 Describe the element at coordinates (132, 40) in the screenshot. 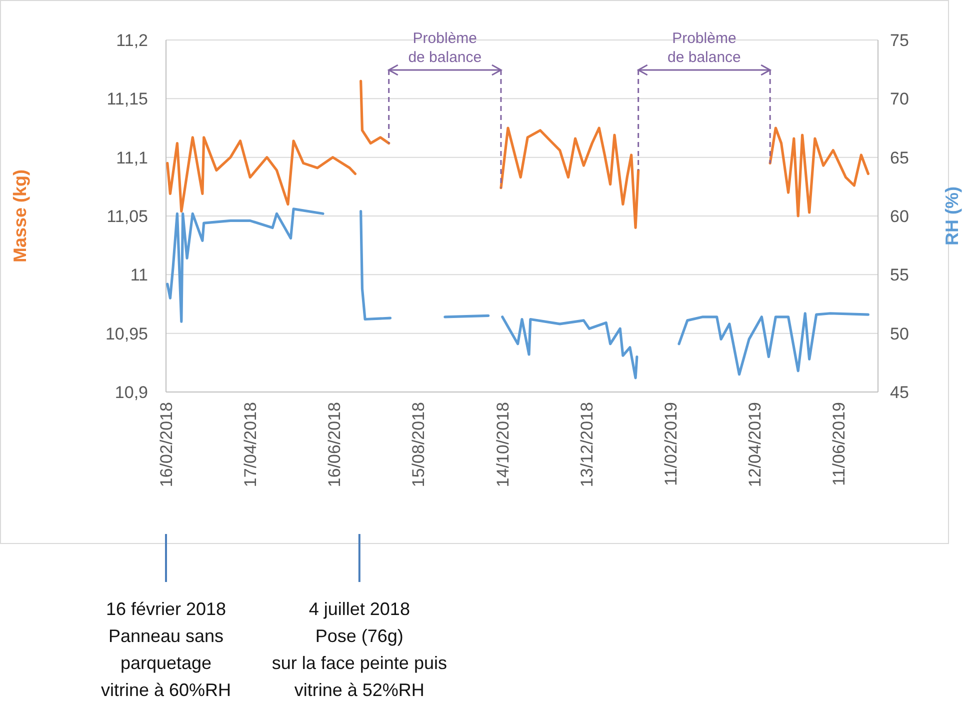

I see `y-tick-label: 11,2` at that location.